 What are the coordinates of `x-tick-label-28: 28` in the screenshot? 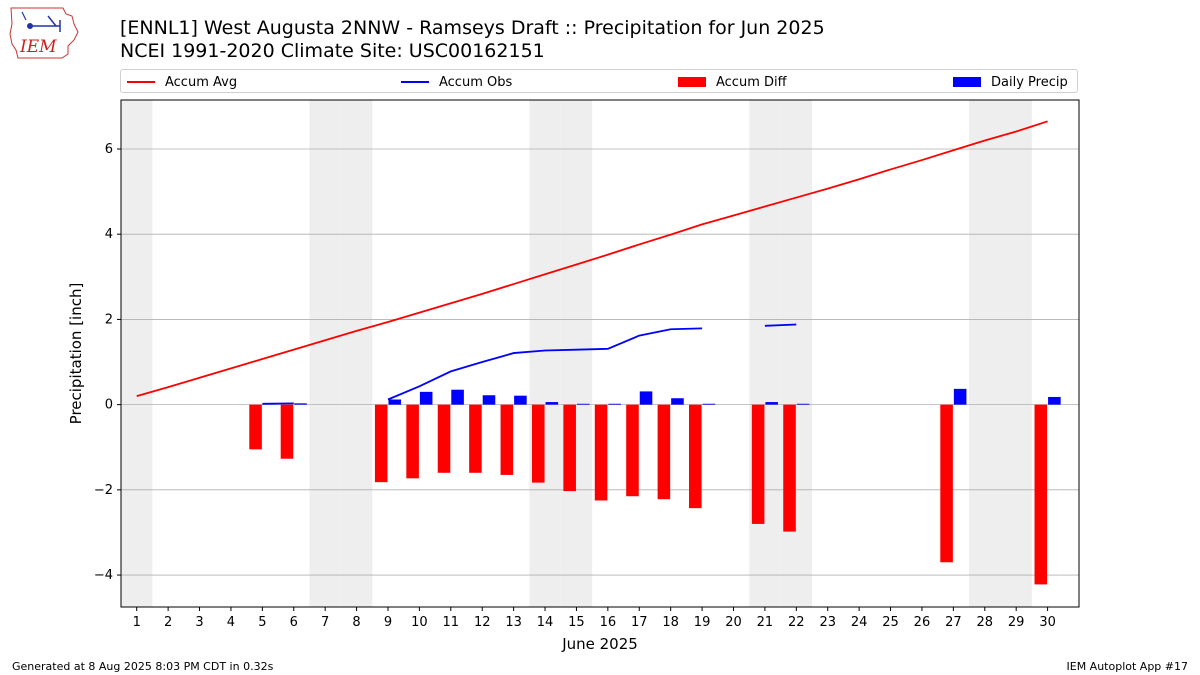 It's located at (984, 622).